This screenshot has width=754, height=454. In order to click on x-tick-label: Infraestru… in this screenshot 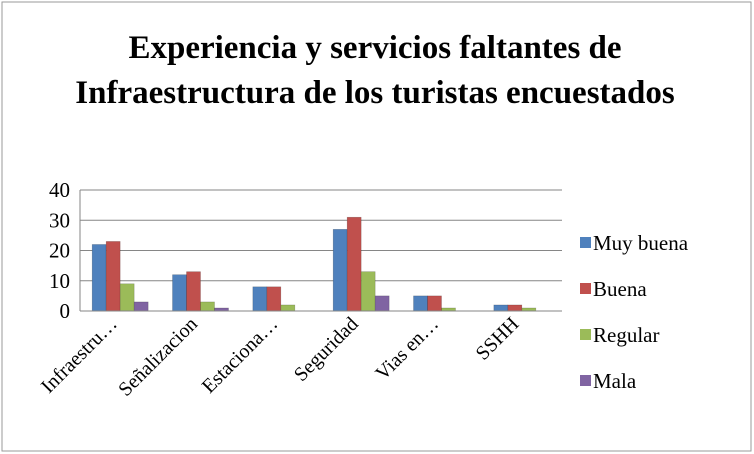, I will do `click(79, 355)`.